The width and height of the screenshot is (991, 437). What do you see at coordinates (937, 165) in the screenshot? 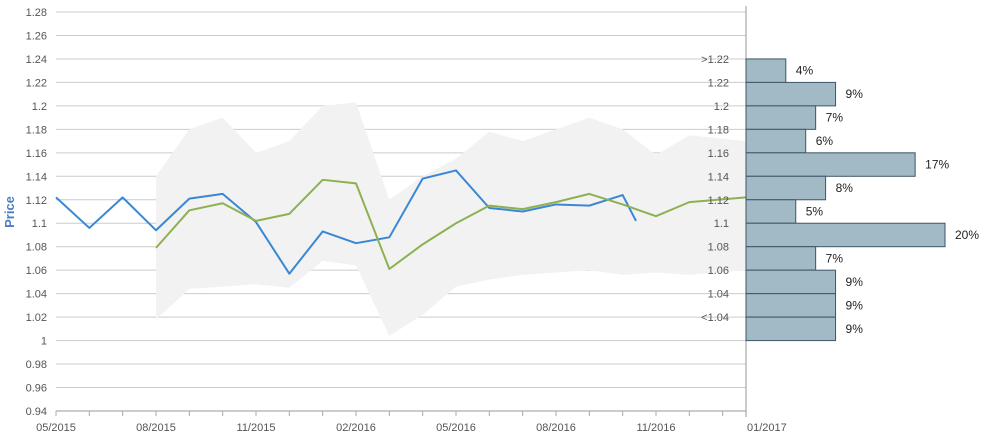
I see `distribution-value-label: 17%` at bounding box center [937, 165].